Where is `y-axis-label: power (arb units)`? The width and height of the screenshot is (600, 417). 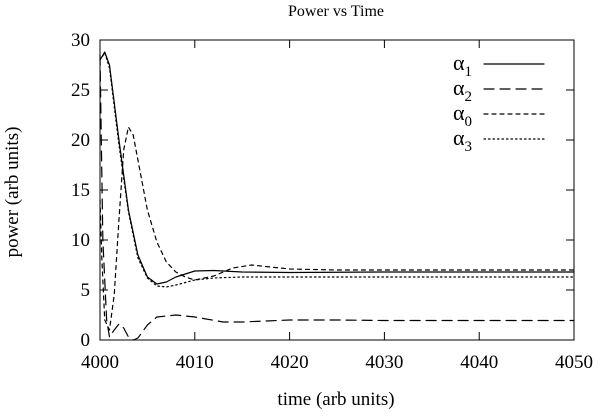
y-axis-label: power (arb units) is located at coordinates (12, 192).